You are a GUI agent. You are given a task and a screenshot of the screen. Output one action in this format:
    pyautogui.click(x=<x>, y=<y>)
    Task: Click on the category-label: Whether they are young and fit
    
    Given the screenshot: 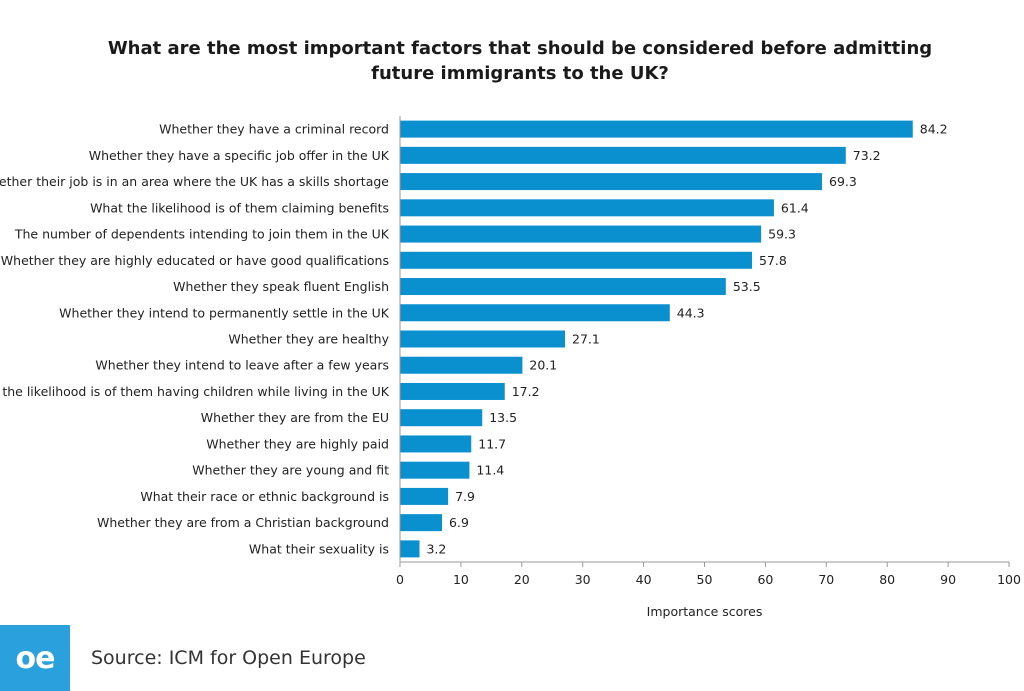 What is the action you would take?
    pyautogui.click(x=290, y=470)
    